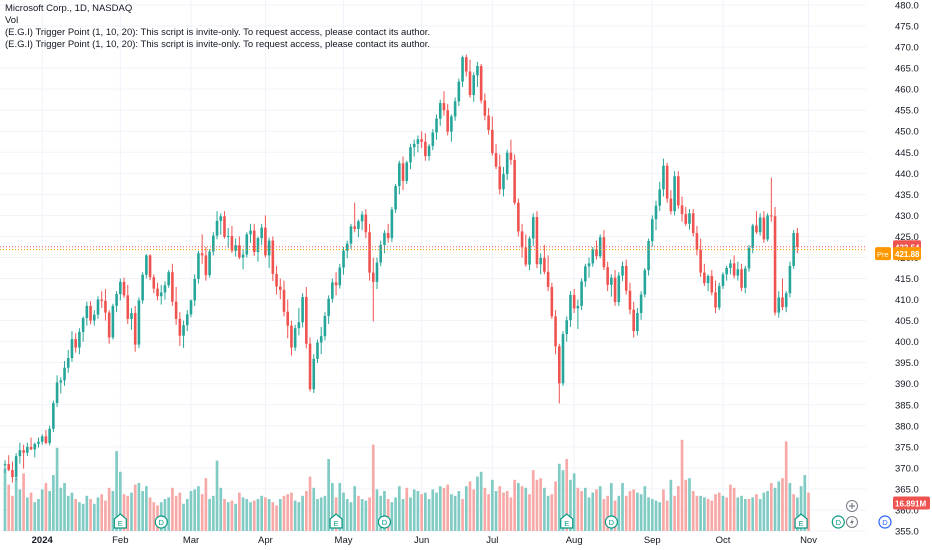 Image resolution: width=932 pixels, height=550 pixels. Describe the element at coordinates (336, 523) in the screenshot. I see `earnings-marker-label: E` at that location.